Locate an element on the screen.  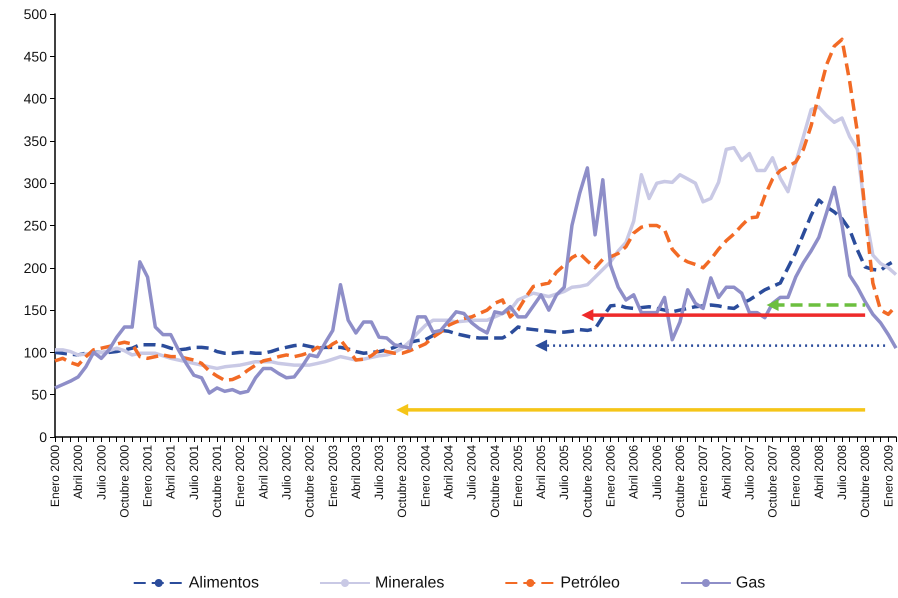
x-tick-label: Julio 2006 is located at coordinates (657, 472).